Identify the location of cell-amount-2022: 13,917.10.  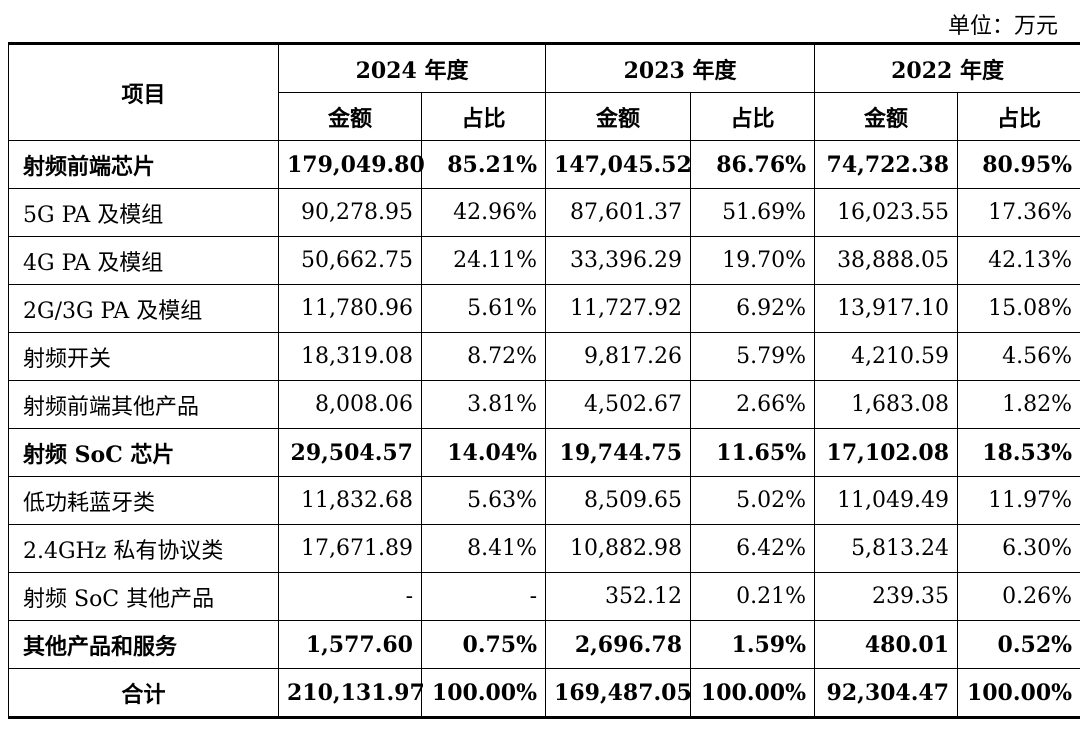
(886, 308).